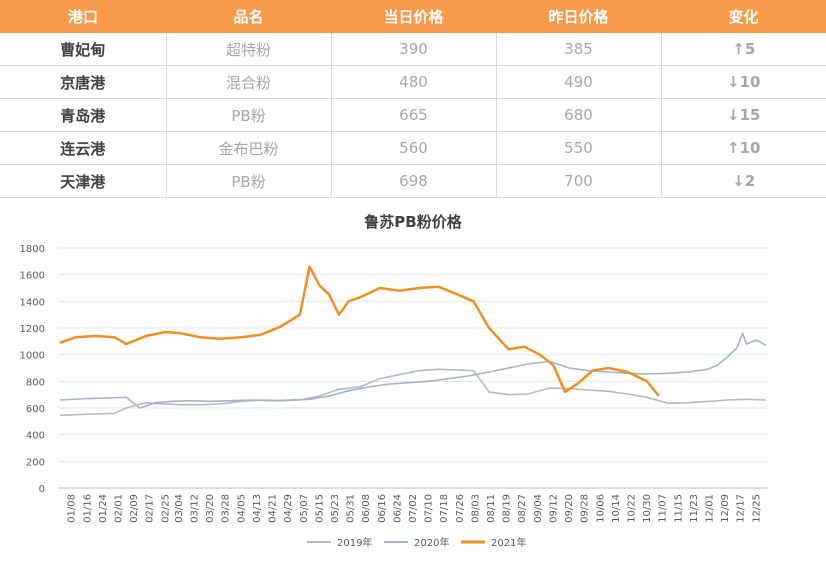 This screenshot has height=562, width=826. I want to click on table-row: 天津港 PB粉 698 700 ↓2, so click(413, 181).